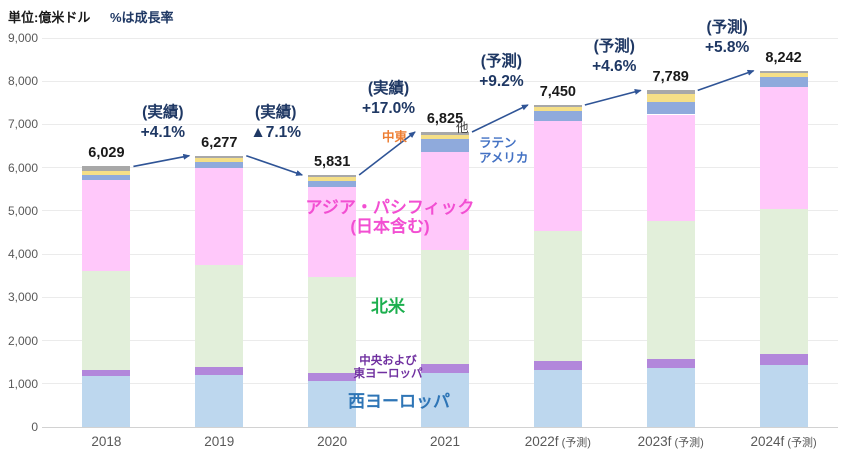  What do you see at coordinates (22, 124) in the screenshot?
I see `y-axis-tick-label: 7,000` at bounding box center [22, 124].